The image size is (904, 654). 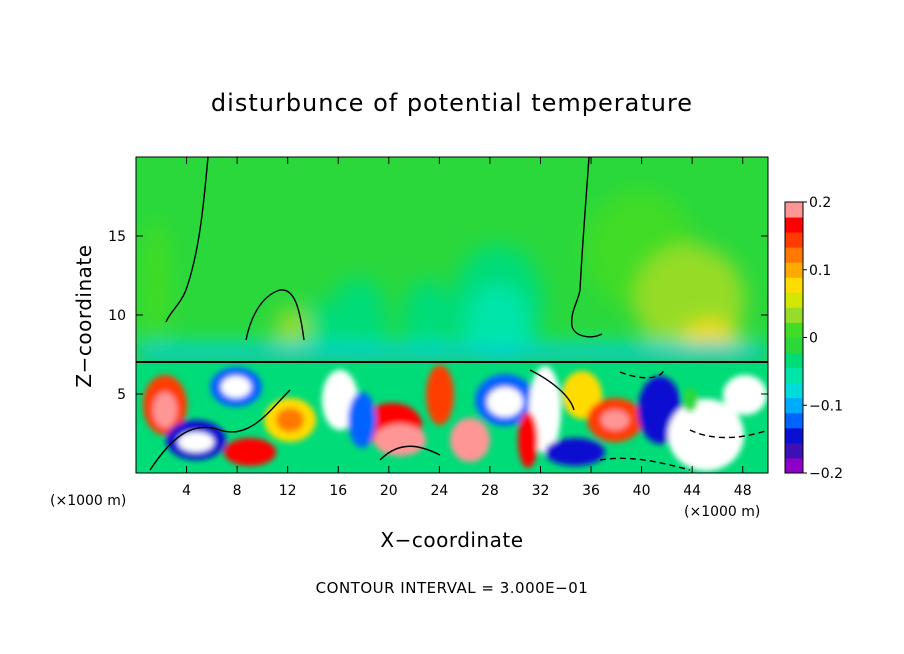 What do you see at coordinates (117, 237) in the screenshot?
I see `y-tick-label: 15` at bounding box center [117, 237].